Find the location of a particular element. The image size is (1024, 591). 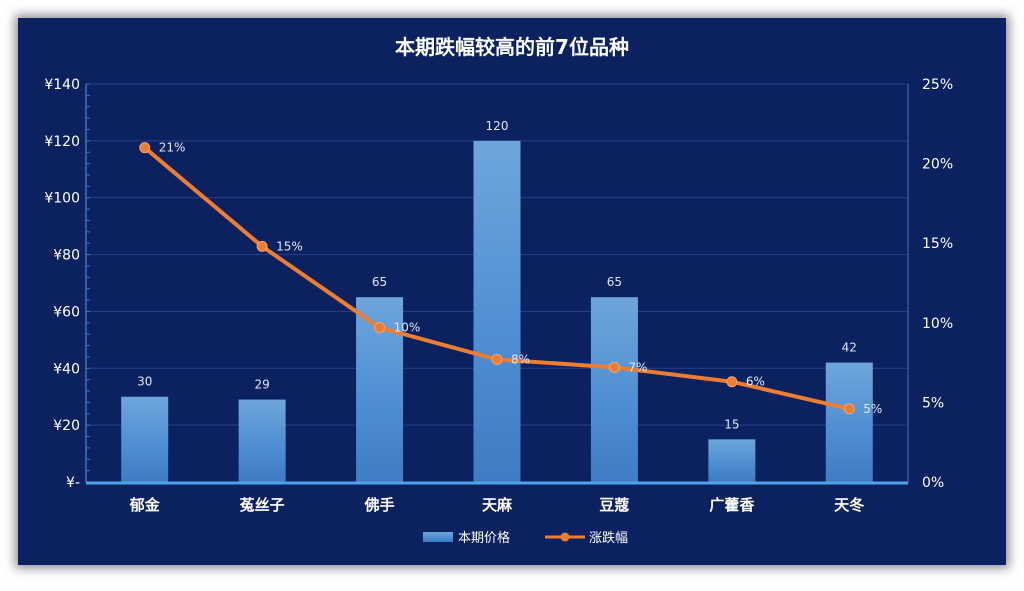

y-left-tick-label: ¥40 is located at coordinates (66, 369).